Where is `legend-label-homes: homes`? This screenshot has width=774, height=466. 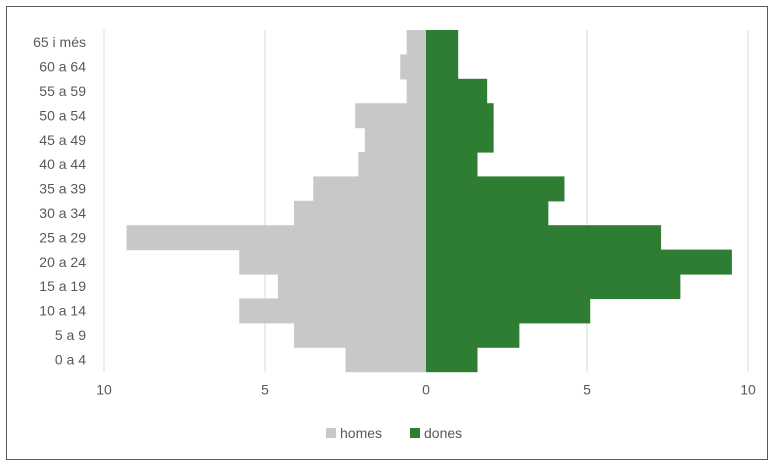
legend-label-homes: homes is located at coordinates (361, 433).